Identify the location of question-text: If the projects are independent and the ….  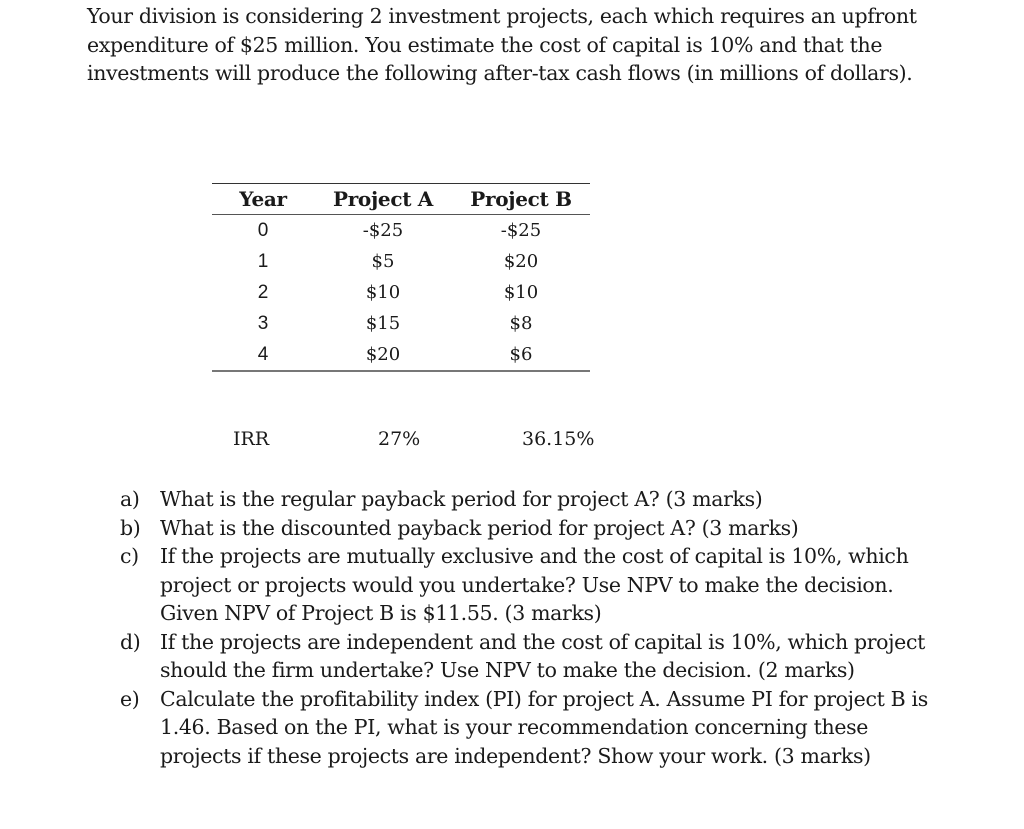
(542, 641).